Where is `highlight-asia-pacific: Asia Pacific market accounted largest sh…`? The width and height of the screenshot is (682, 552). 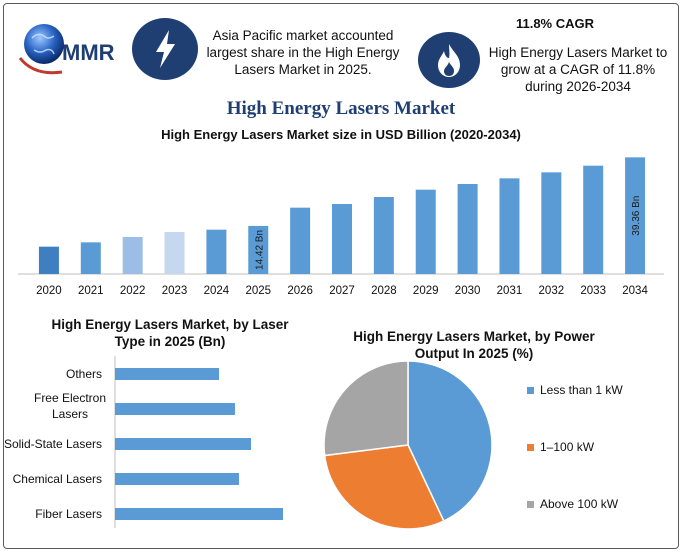
highlight-asia-pacific: Asia Pacific market accounted largest sh… is located at coordinates (303, 52).